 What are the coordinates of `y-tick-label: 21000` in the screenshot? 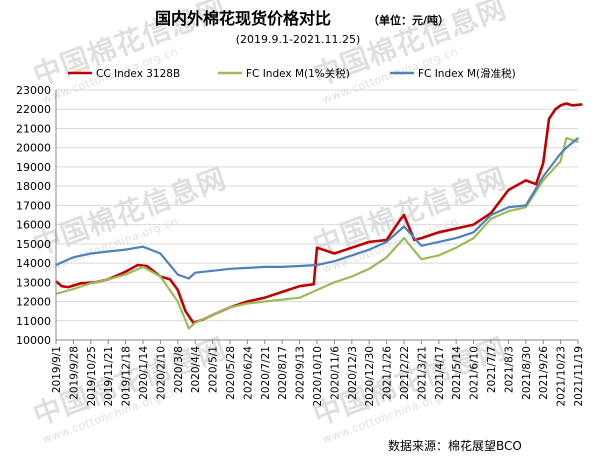 It's located at (33, 128).